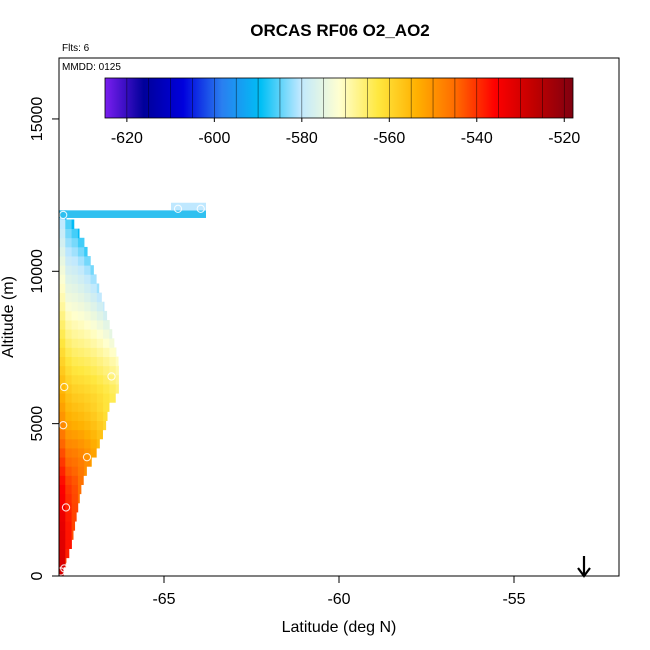 The height and width of the screenshot is (650, 650). Describe the element at coordinates (76, 48) in the screenshot. I see `flights-label: Flts: 6` at that location.